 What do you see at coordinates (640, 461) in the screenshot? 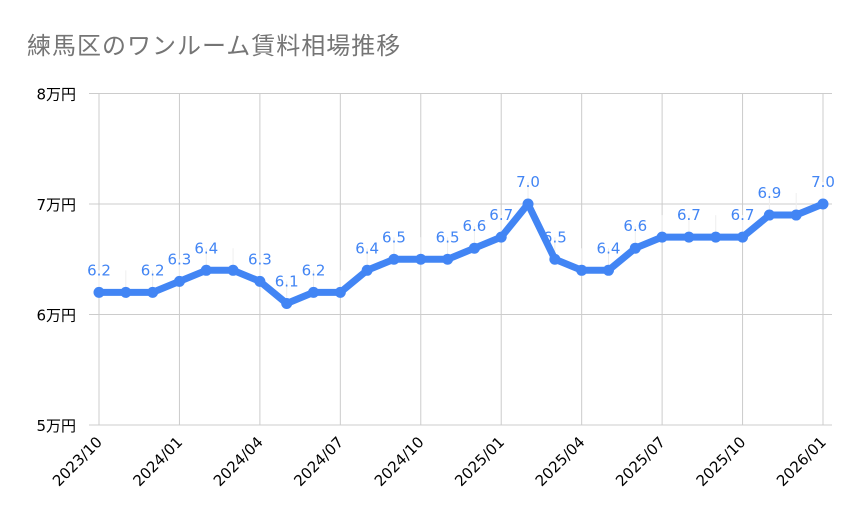
I see `x-tick-label: 2025/07` at bounding box center [640, 461].